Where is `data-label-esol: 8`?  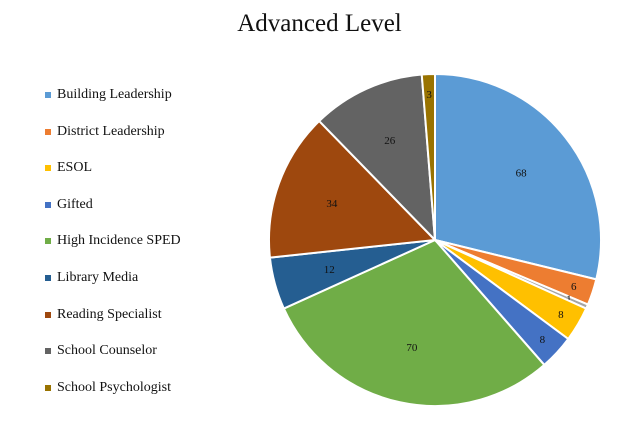
data-label-esol: 8 is located at coordinates (561, 315).